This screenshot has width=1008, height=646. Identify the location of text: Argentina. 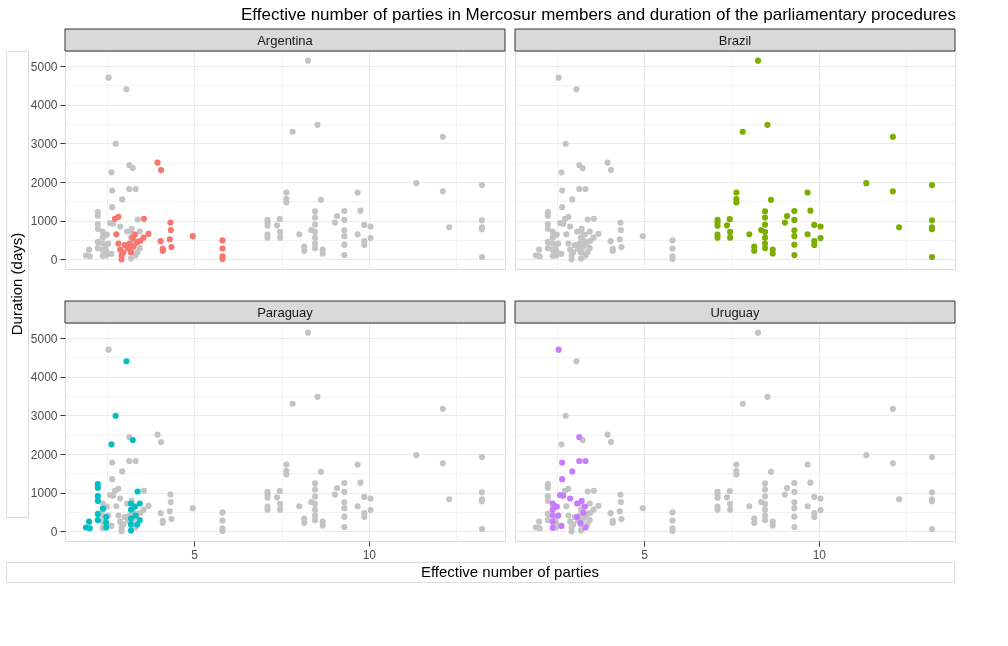
(285, 40).